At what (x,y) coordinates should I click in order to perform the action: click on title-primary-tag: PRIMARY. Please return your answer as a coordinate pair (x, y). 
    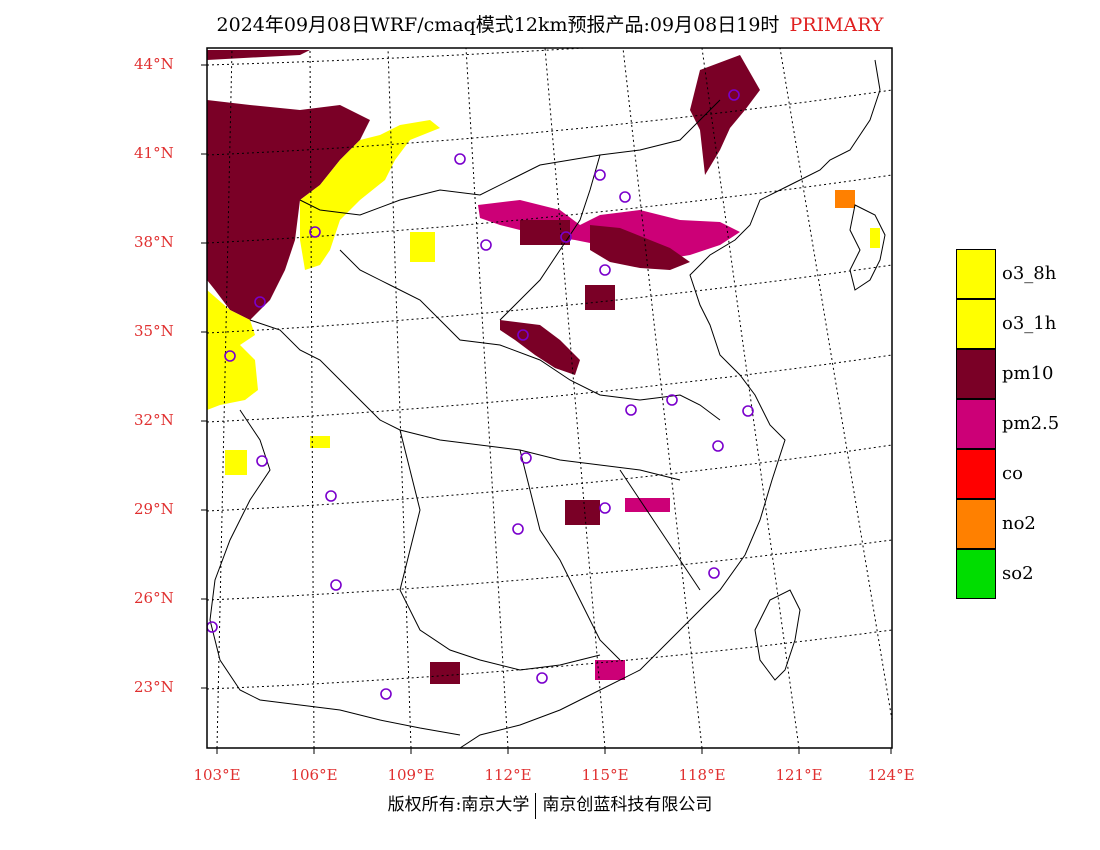
    Looking at the image, I should click on (836, 25).